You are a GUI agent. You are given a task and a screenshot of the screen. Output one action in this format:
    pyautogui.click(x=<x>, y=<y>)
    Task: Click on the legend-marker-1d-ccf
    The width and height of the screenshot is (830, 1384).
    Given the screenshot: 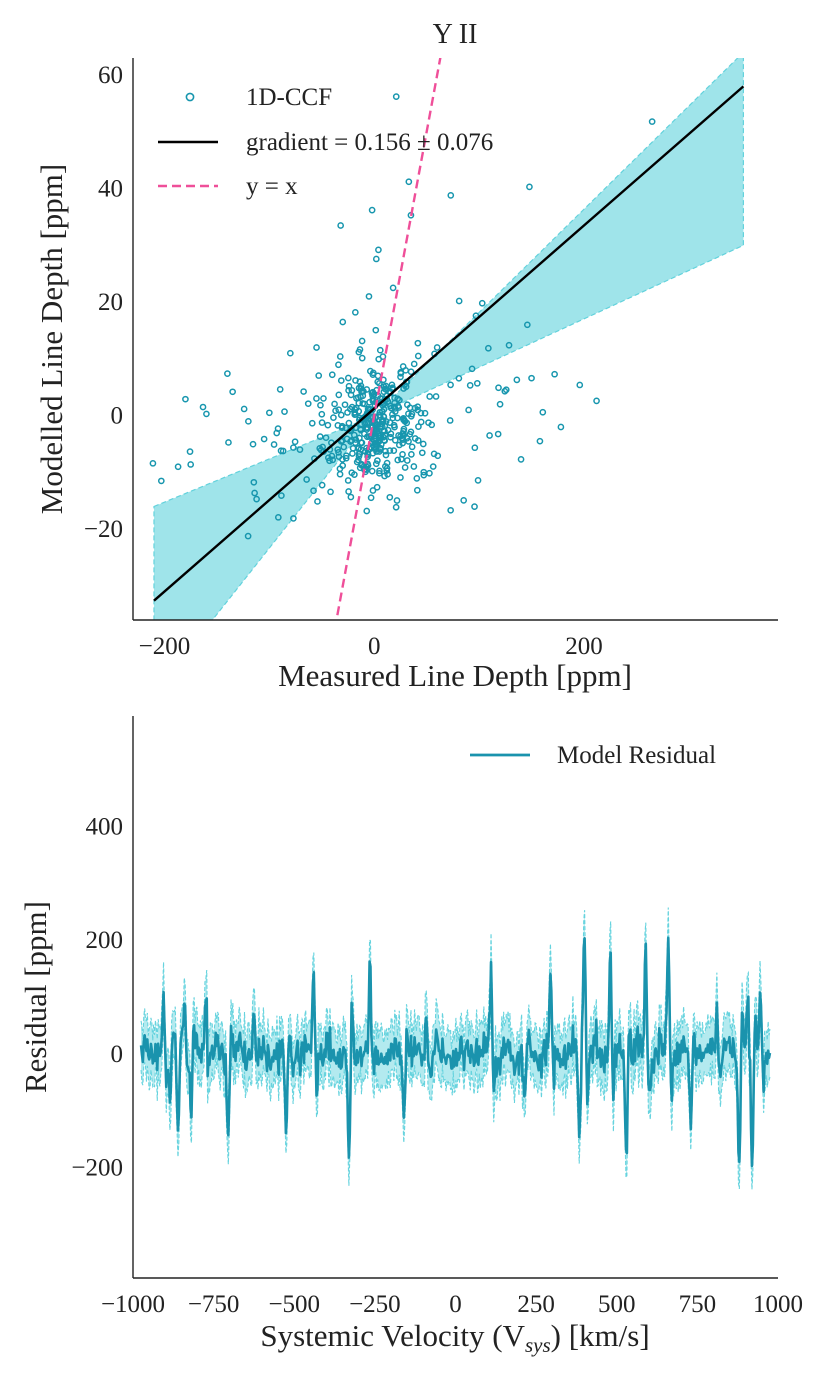 What is the action you would take?
    pyautogui.click(x=190, y=97)
    